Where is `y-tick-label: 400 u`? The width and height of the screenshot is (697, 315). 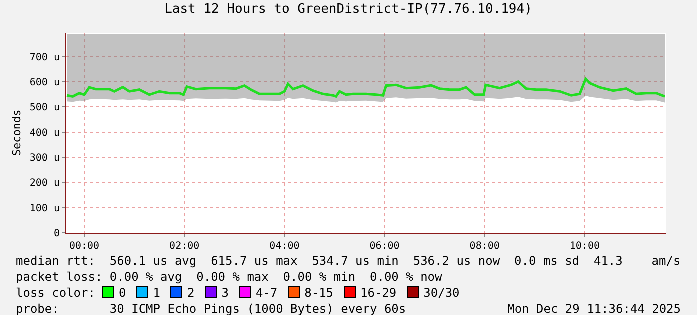 y-tick-label: 400 u is located at coordinates (45, 133).